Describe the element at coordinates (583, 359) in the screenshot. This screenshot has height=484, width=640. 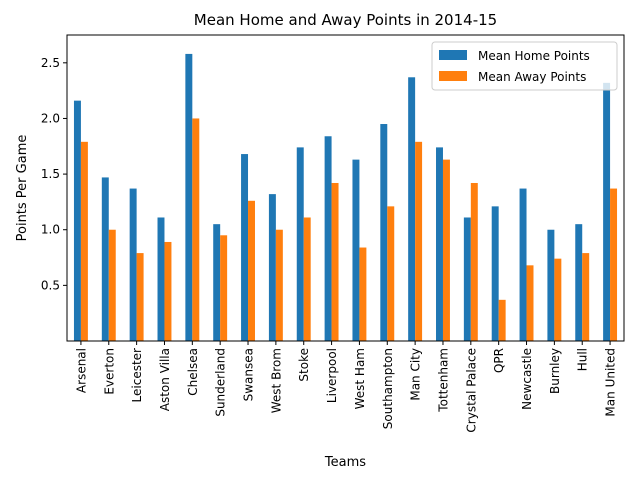
I see `x-tick-label: Hull` at that location.